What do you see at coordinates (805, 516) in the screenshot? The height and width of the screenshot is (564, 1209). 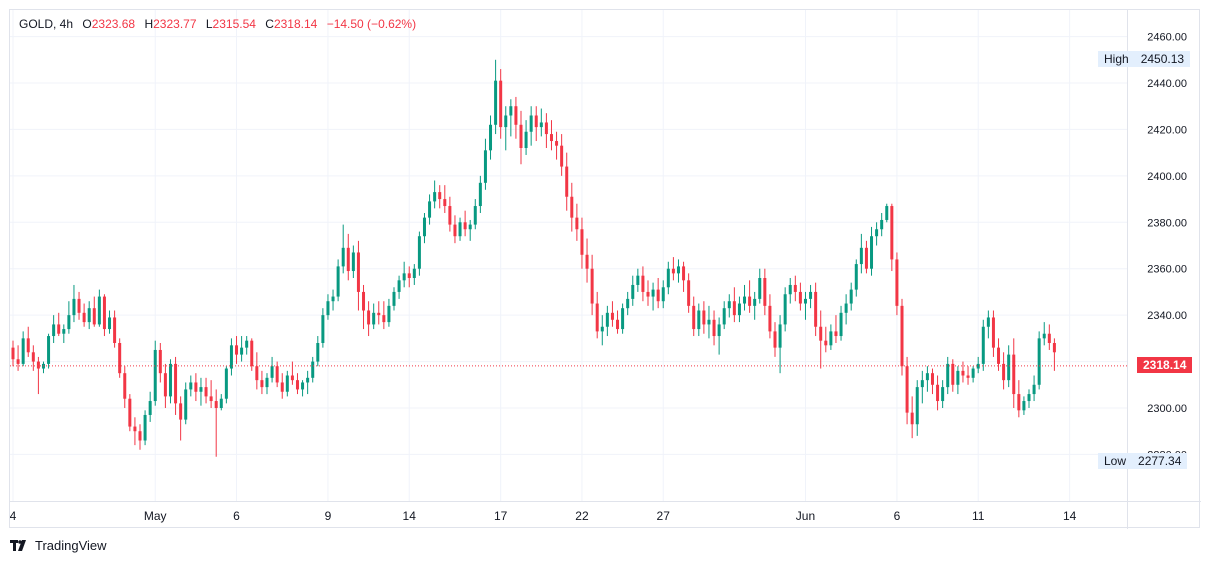 I see `x-tick-label: Jun` at bounding box center [805, 516].